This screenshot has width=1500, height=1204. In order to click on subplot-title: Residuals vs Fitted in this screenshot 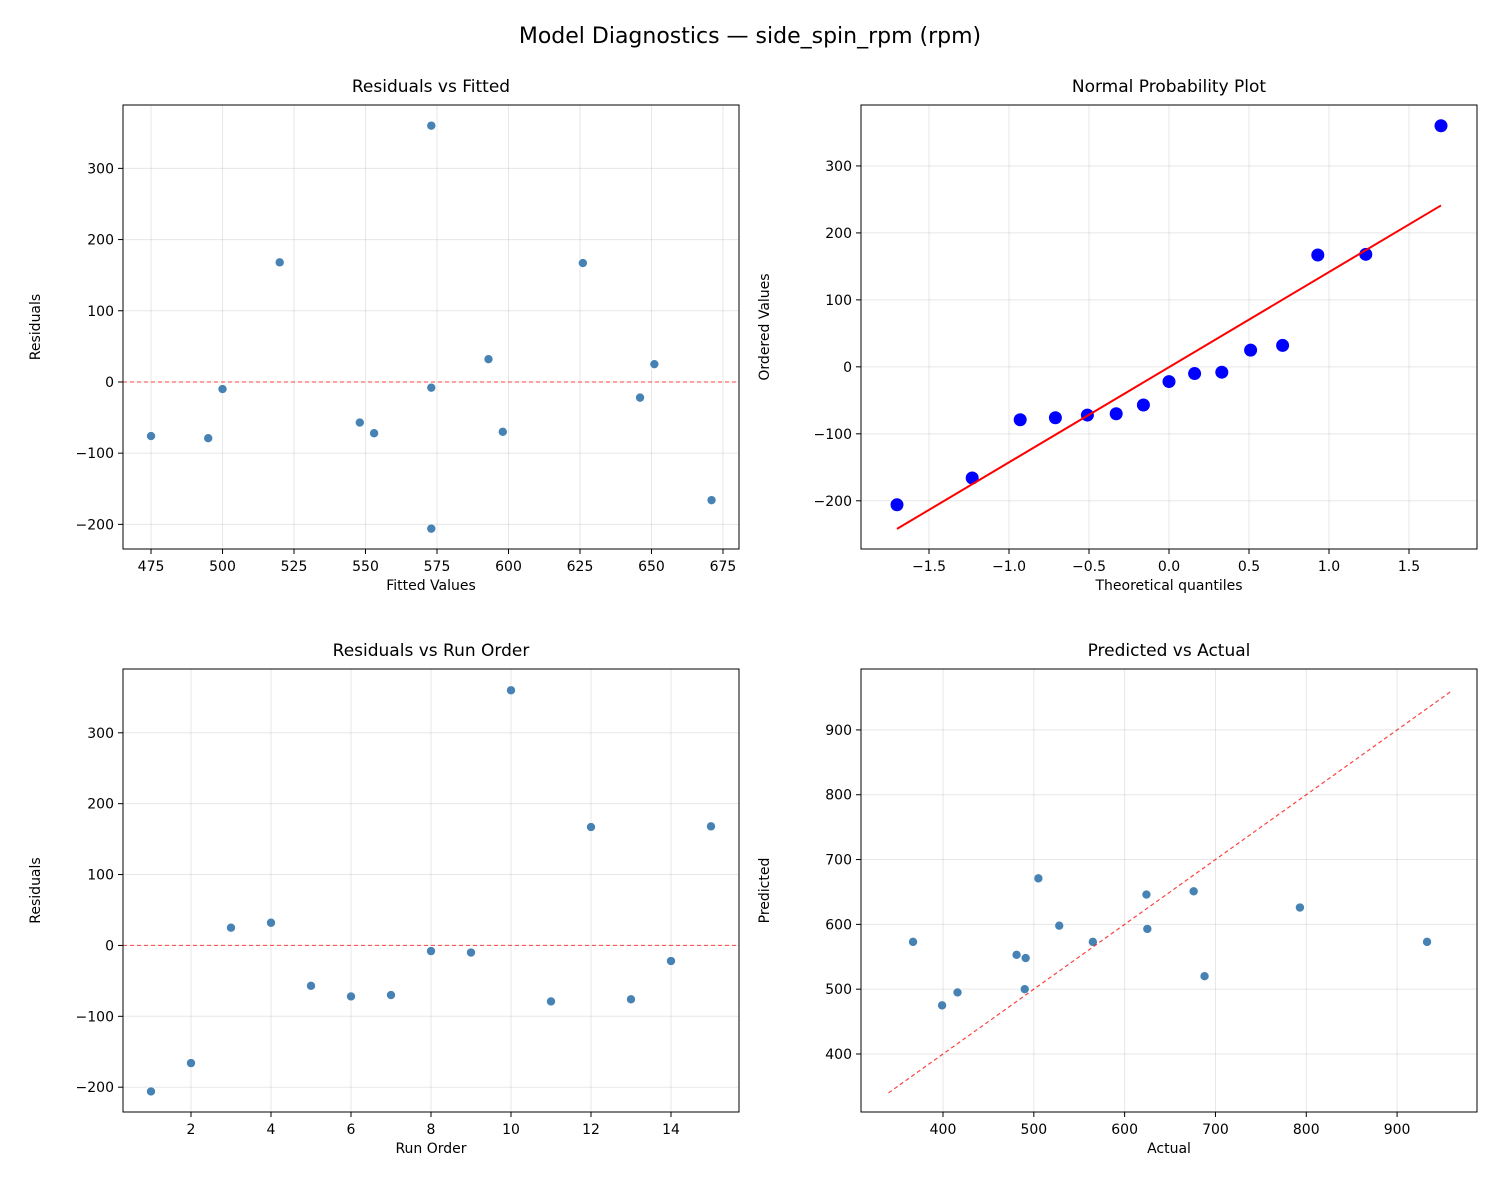, I will do `click(431, 87)`.